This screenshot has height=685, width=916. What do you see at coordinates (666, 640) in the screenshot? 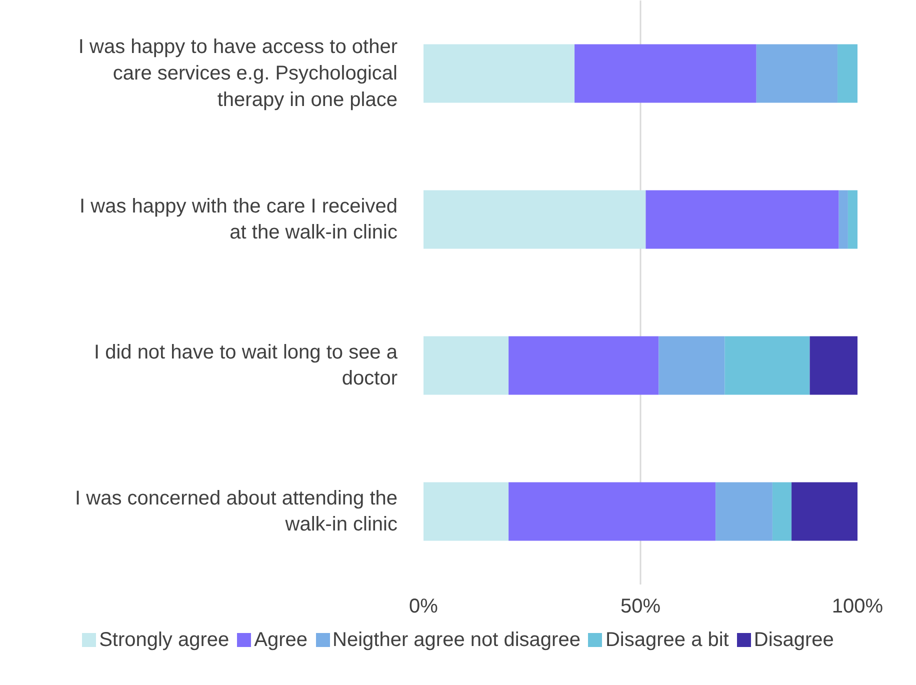
I see `legend-label: Disagree a bit` at bounding box center [666, 640].